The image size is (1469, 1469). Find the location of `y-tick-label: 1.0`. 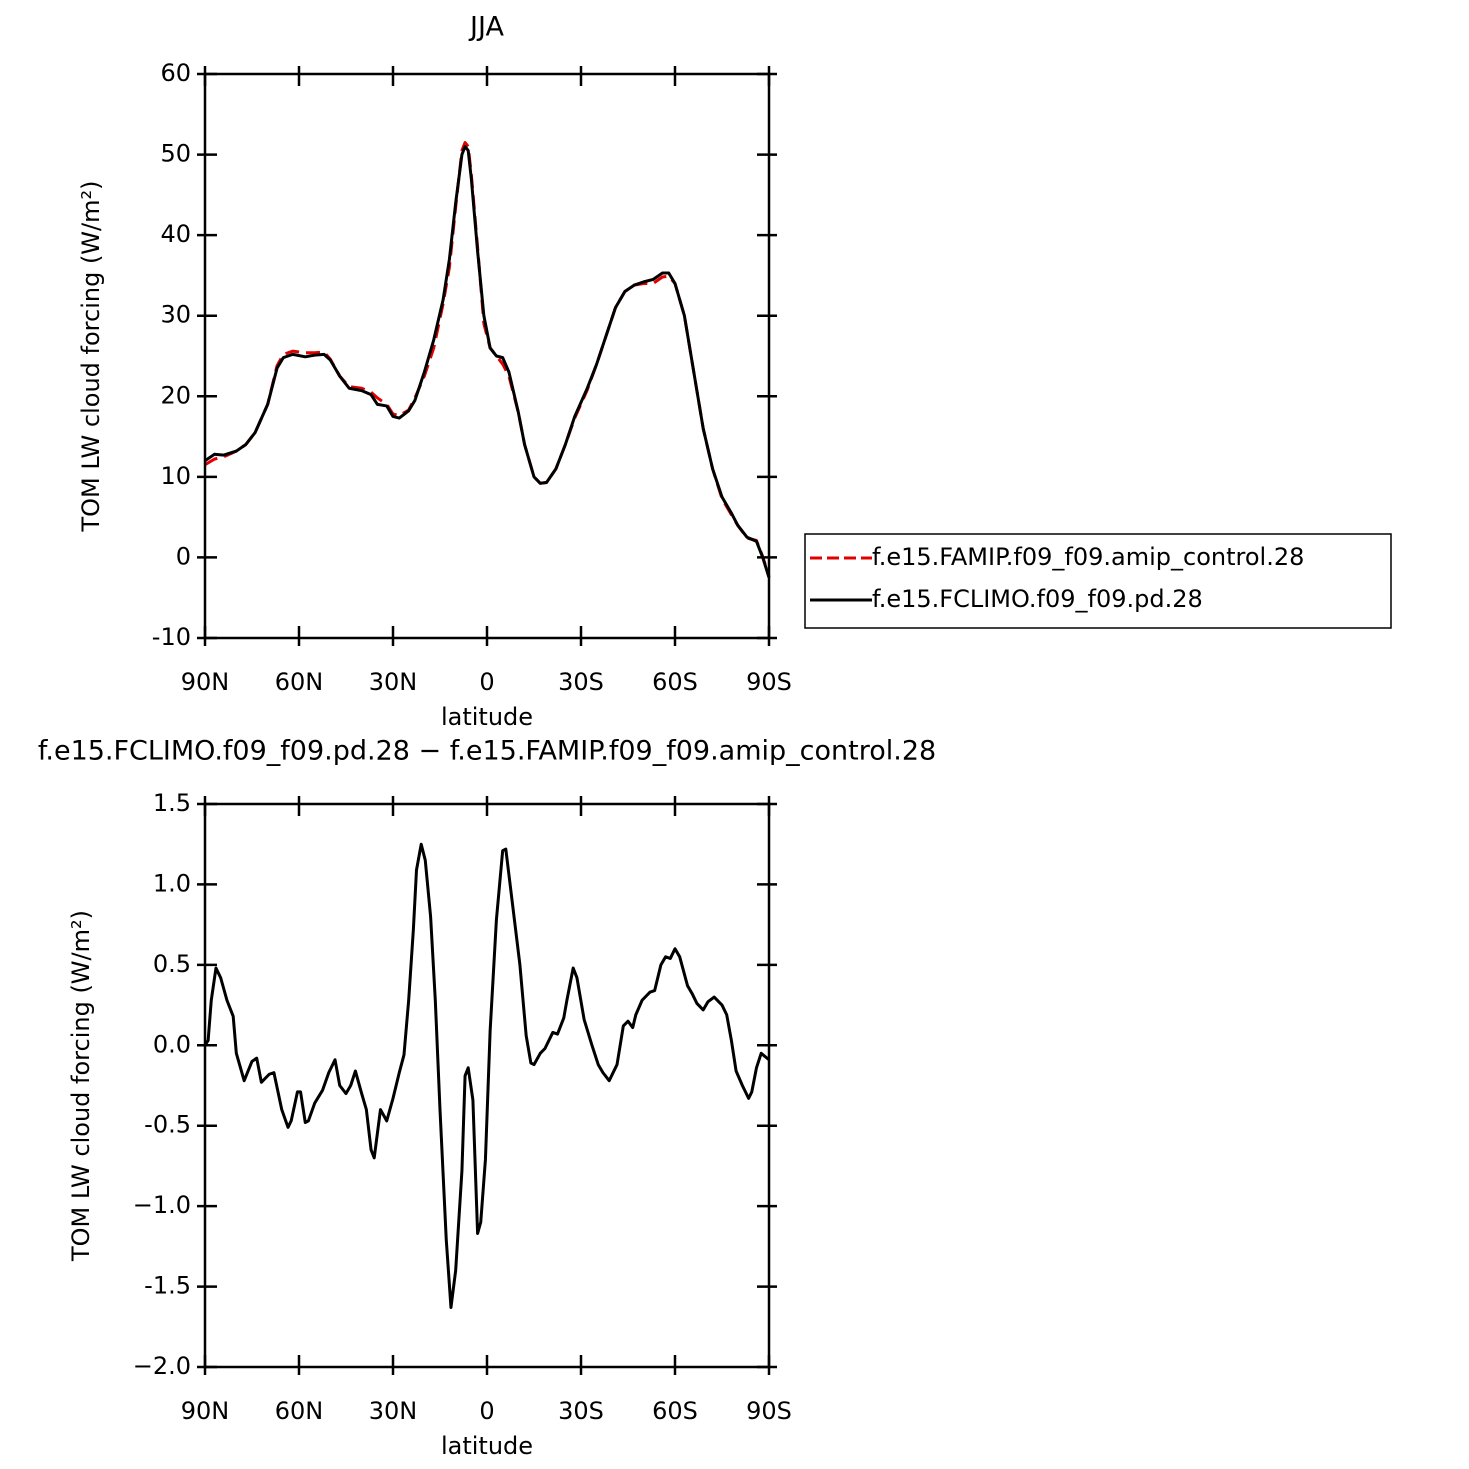

y-tick-label: 1.0 is located at coordinates (172, 883).